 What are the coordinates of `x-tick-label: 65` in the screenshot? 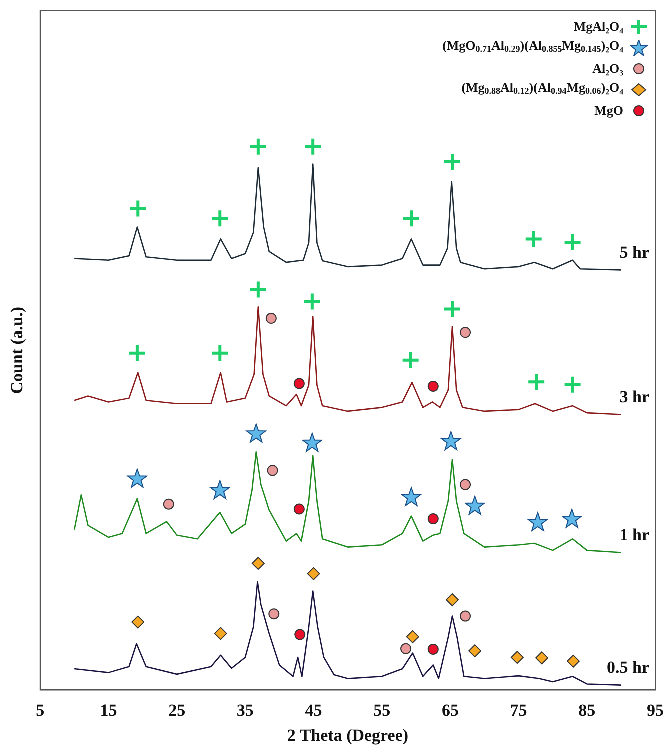 It's located at (450, 710).